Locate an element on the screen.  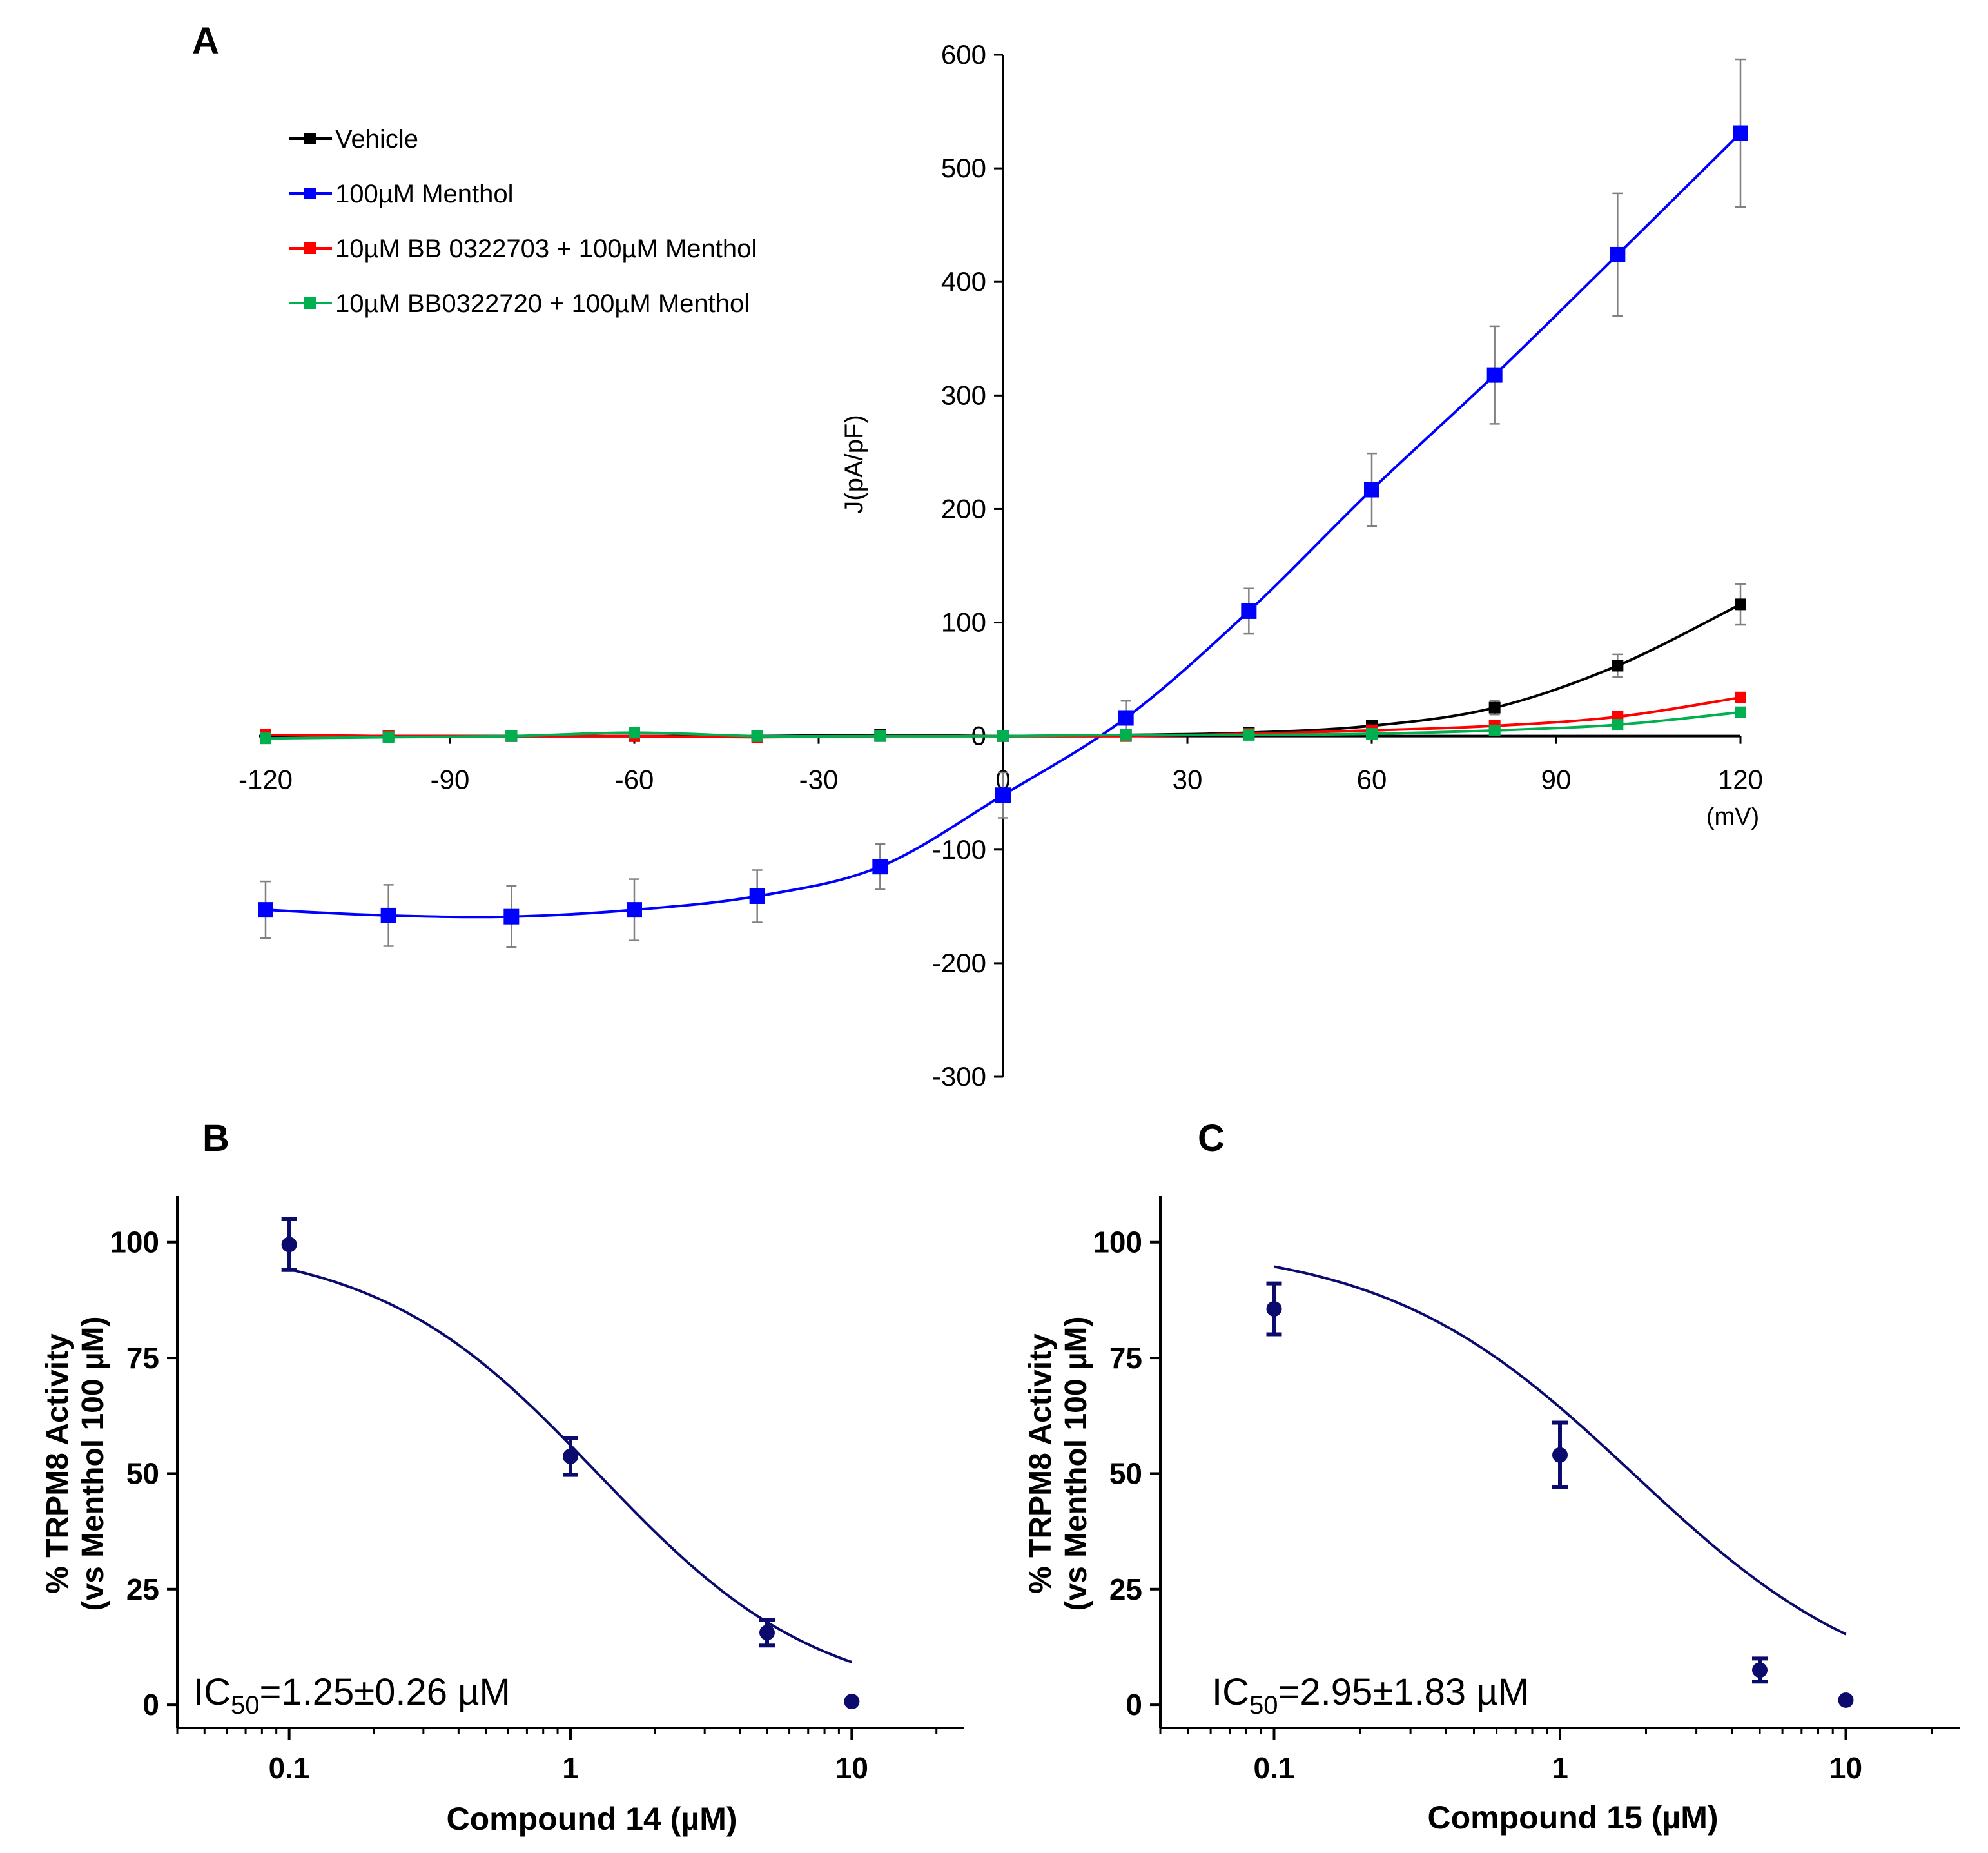
b-y-axis-label-line2: (vs Menthol 100 µM) is located at coordinates (93, 1463).